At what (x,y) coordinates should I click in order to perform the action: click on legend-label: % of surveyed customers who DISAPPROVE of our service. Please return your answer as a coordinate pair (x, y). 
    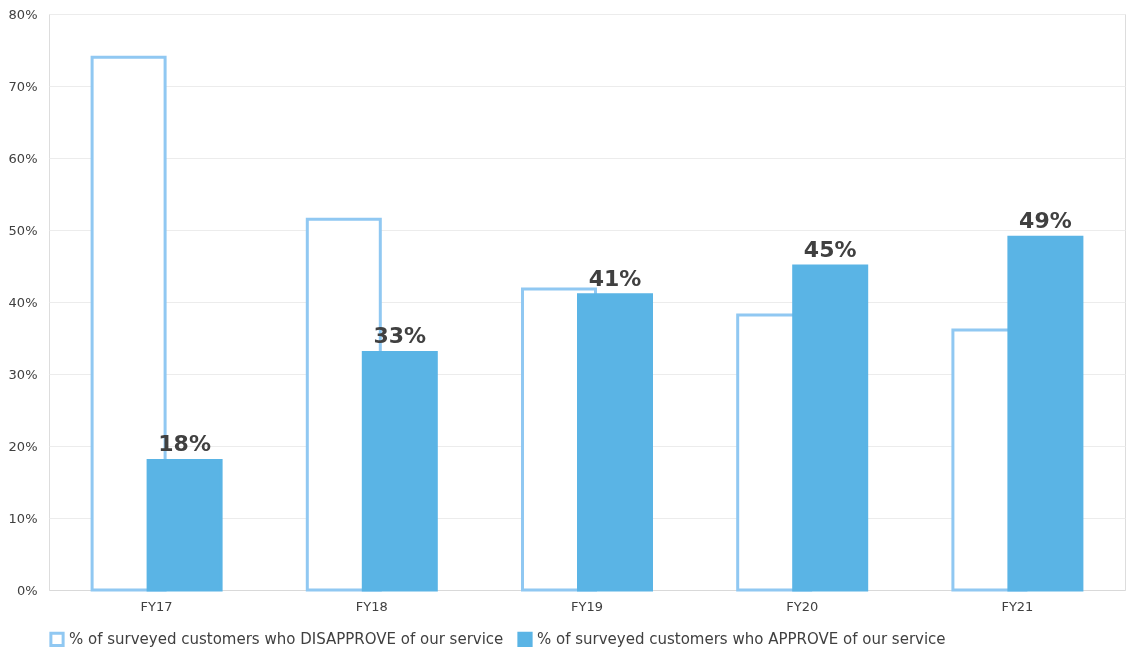
    Looking at the image, I should click on (286, 639).